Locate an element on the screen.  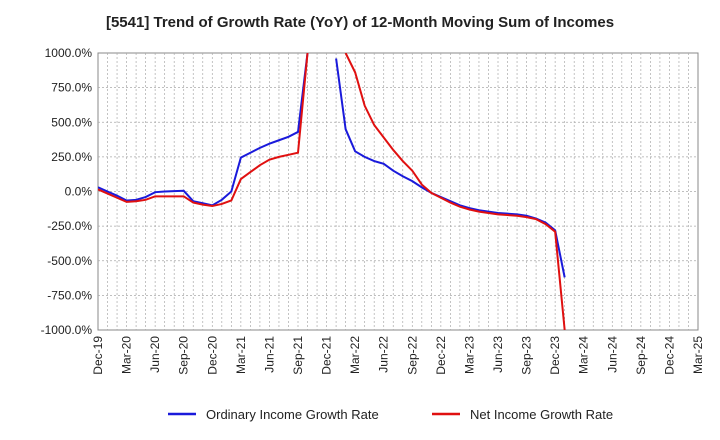
y-tick-label: -750.0% is located at coordinates (69, 295).